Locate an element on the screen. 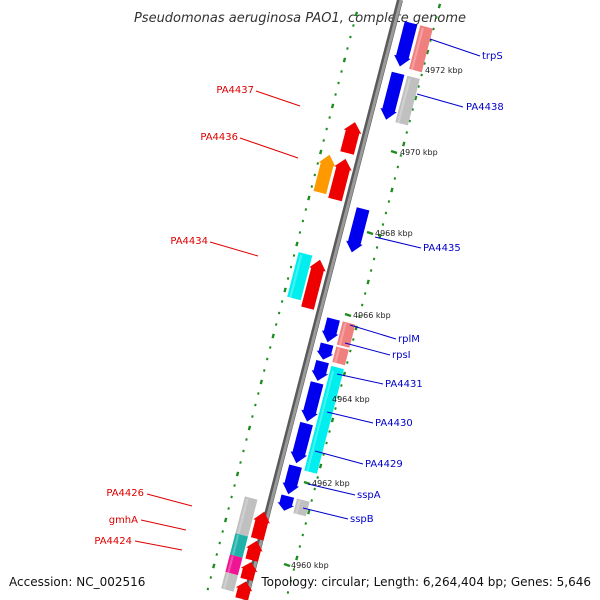 Image resolution: width=600 pixels, height=600 pixels. gene-sspb-blue is located at coordinates (286, 502).